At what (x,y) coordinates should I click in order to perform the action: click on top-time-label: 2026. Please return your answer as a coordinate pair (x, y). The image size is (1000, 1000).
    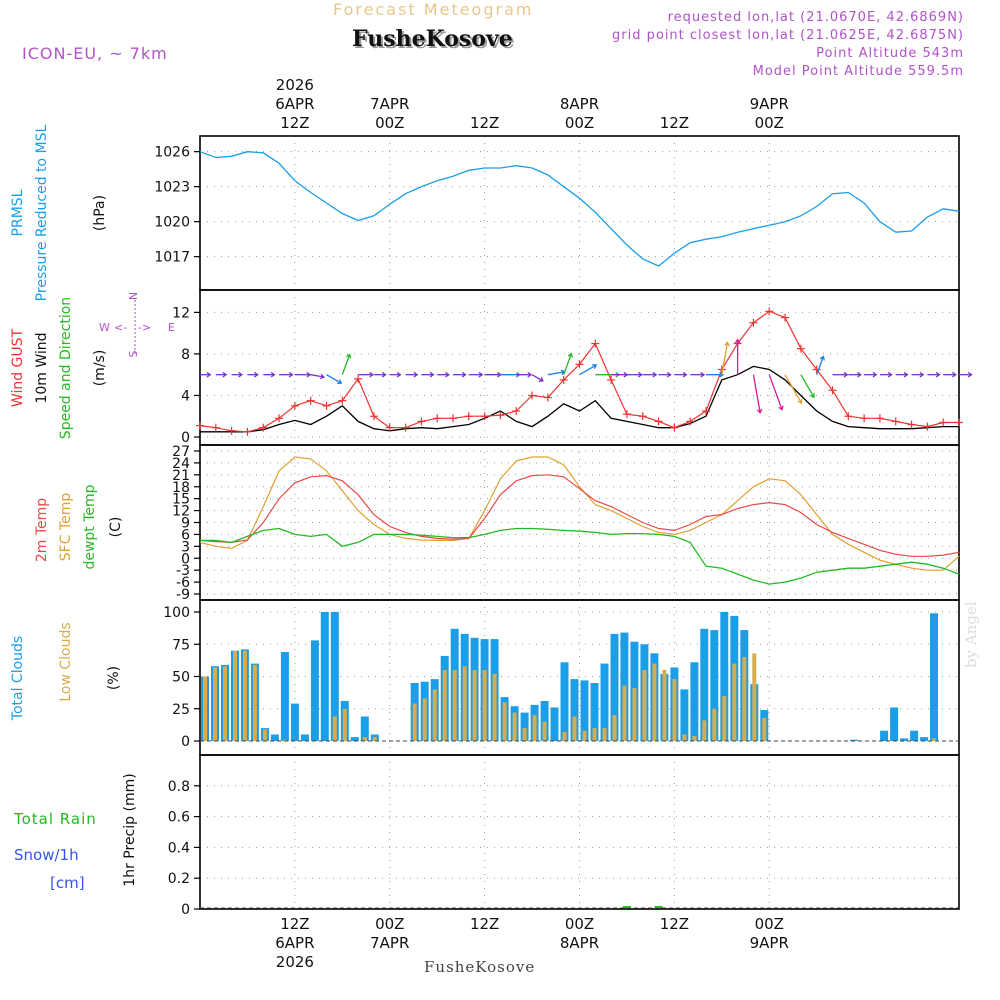
    Looking at the image, I should click on (295, 85).